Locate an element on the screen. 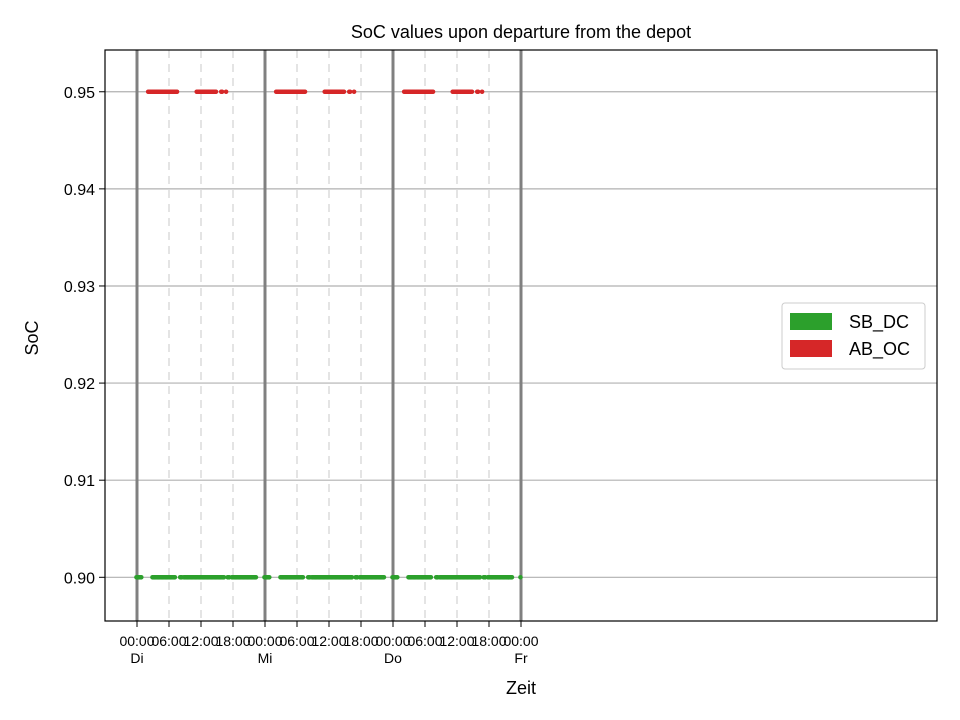  y-tick-label: 0.95 is located at coordinates (79, 93).